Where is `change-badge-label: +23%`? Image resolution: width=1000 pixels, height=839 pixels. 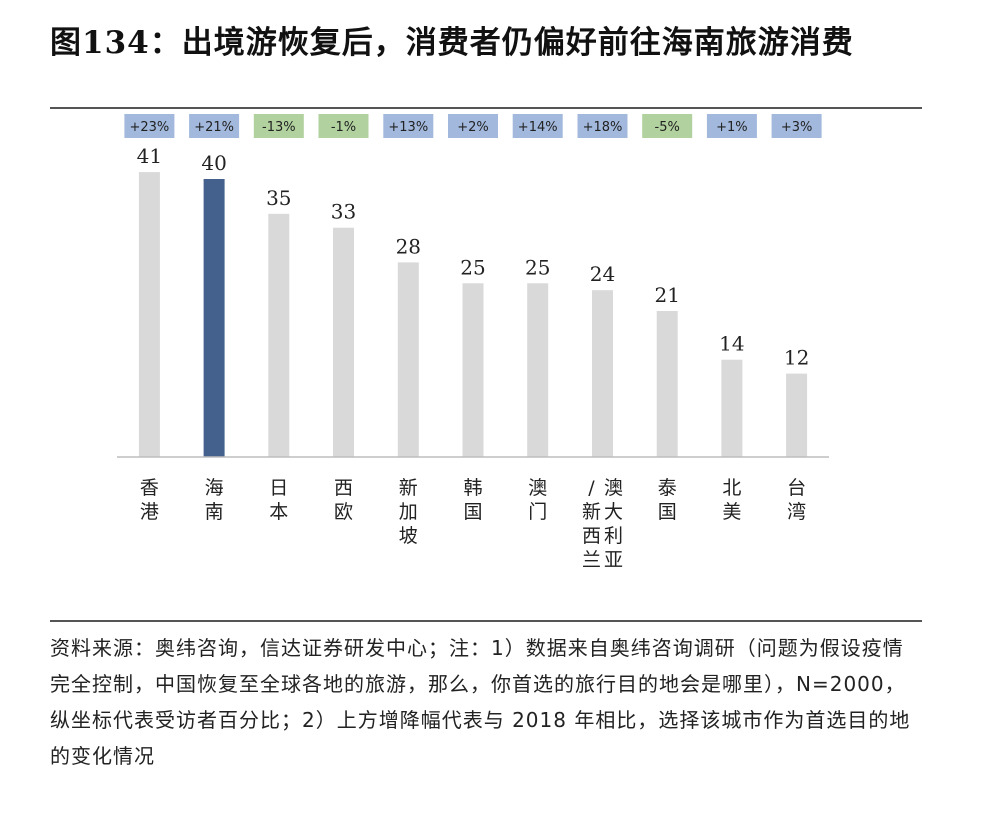 change-badge-label: +23% is located at coordinates (150, 127).